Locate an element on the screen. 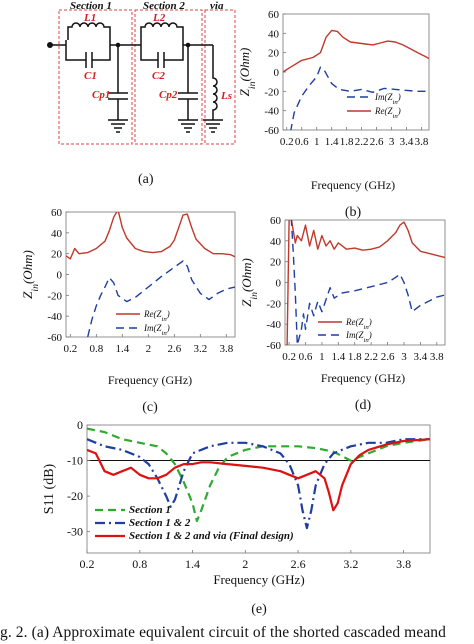 The height and width of the screenshot is (644, 474). y-tick-label-b: -40 is located at coordinates (271, 112).